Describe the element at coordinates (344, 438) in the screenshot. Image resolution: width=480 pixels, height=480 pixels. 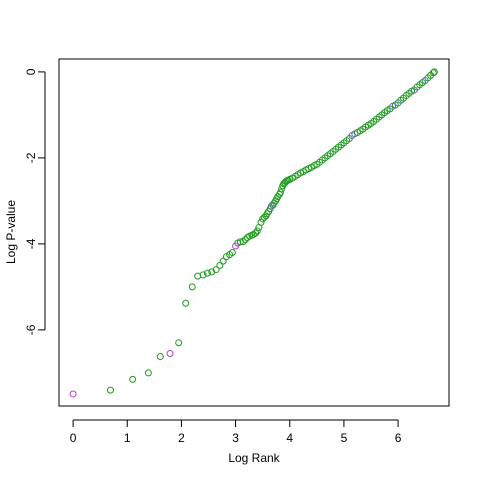
I see `x-tick-label: 5` at that location.